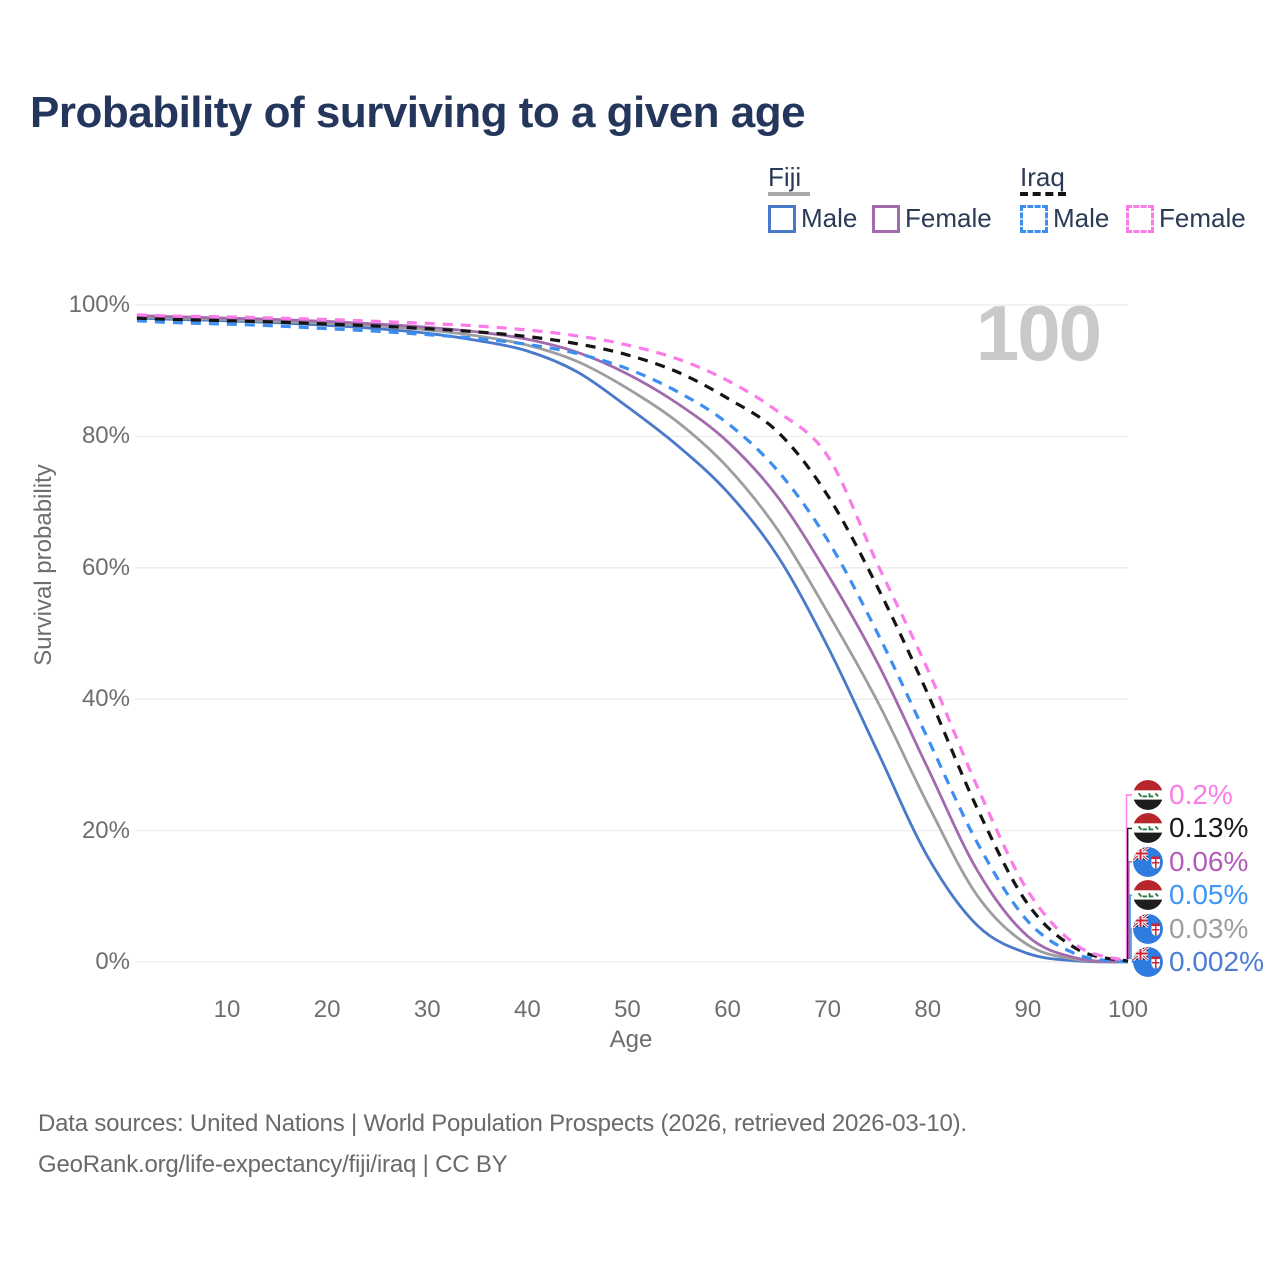 The width and height of the screenshot is (1280, 1280). Describe the element at coordinates (727, 1009) in the screenshot. I see `x-tick-label: 60` at that location.